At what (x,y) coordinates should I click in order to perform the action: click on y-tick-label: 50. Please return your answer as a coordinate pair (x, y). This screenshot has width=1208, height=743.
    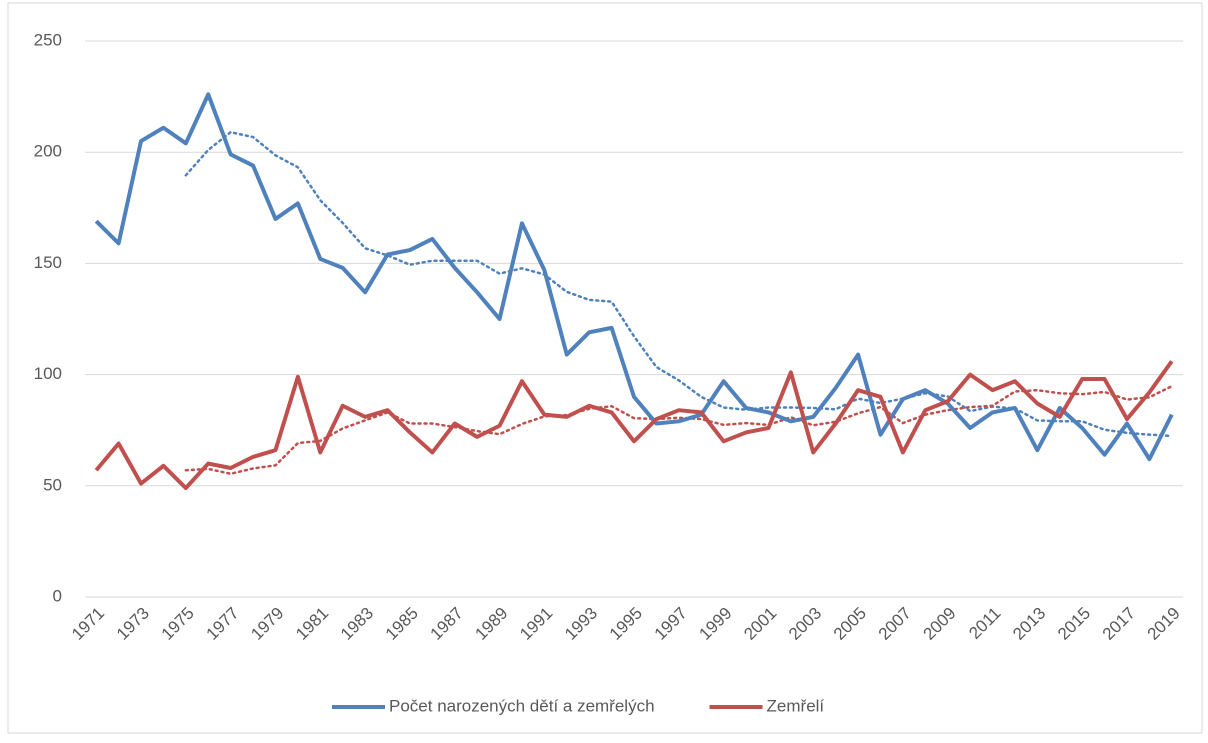
    Looking at the image, I should click on (52, 484).